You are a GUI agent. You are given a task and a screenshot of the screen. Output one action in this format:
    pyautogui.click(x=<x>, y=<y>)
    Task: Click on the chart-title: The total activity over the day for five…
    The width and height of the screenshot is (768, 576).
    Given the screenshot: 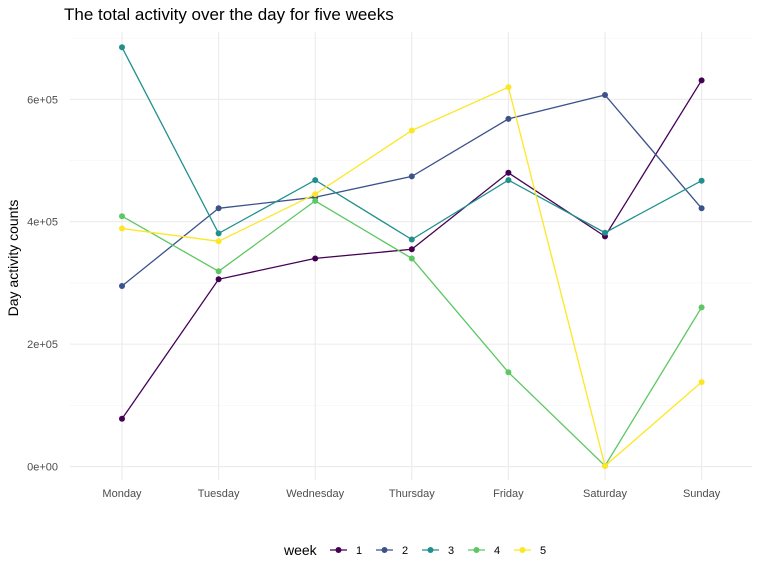 What is the action you would take?
    pyautogui.click(x=229, y=14)
    